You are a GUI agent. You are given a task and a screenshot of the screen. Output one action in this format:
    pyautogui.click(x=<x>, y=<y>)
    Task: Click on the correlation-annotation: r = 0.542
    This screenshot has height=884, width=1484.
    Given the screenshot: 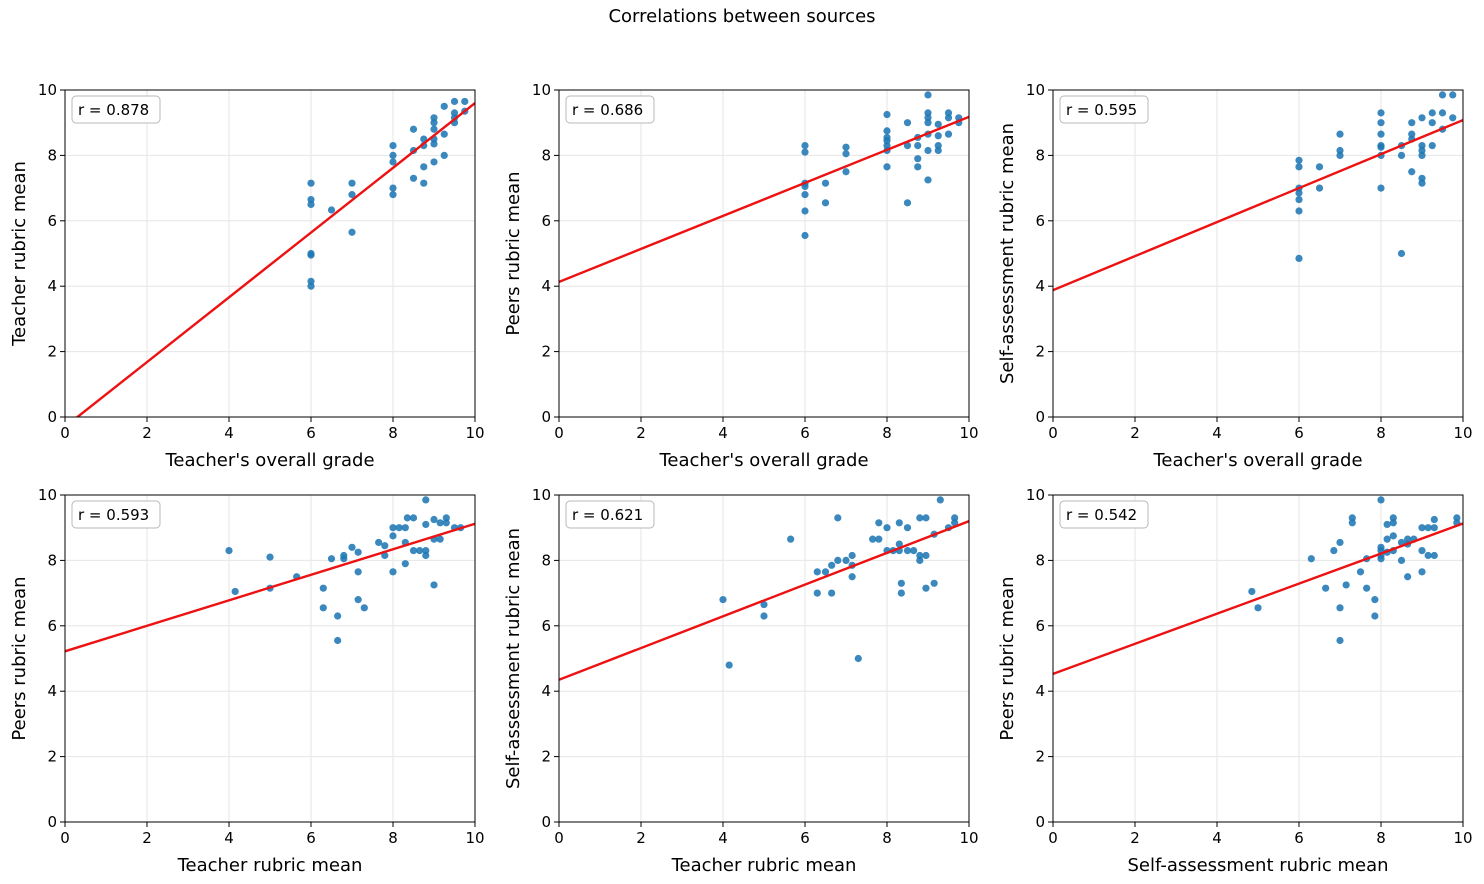 What is the action you would take?
    pyautogui.click(x=1101, y=515)
    